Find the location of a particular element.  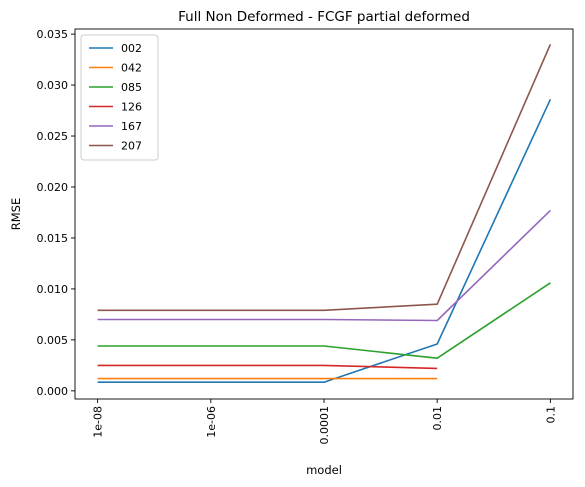

legend-box is located at coordinates (119, 97).